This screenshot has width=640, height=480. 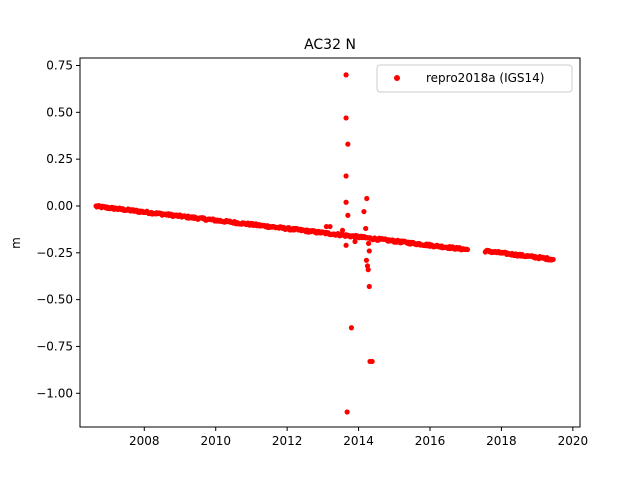 What do you see at coordinates (54, 253) in the screenshot?
I see `y-tick-label: −0.25` at bounding box center [54, 253].